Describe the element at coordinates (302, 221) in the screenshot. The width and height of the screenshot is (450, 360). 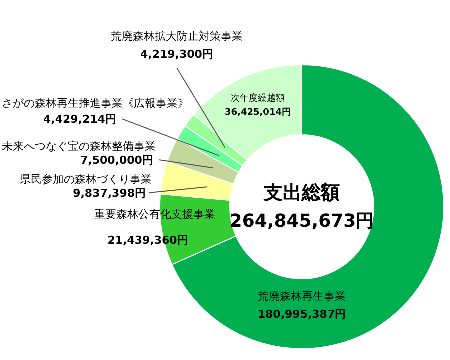
I see `text: 264,845,673円` at that location.